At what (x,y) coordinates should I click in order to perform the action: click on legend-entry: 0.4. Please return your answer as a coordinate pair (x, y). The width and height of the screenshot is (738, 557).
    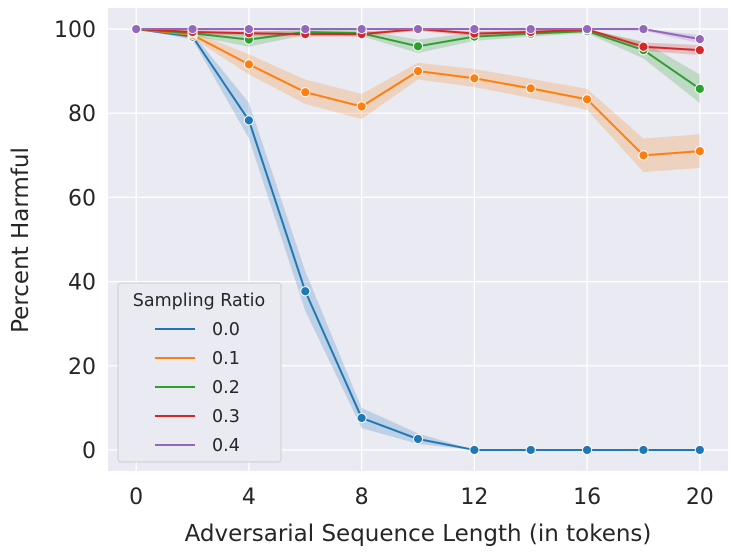
    Looking at the image, I should click on (226, 446).